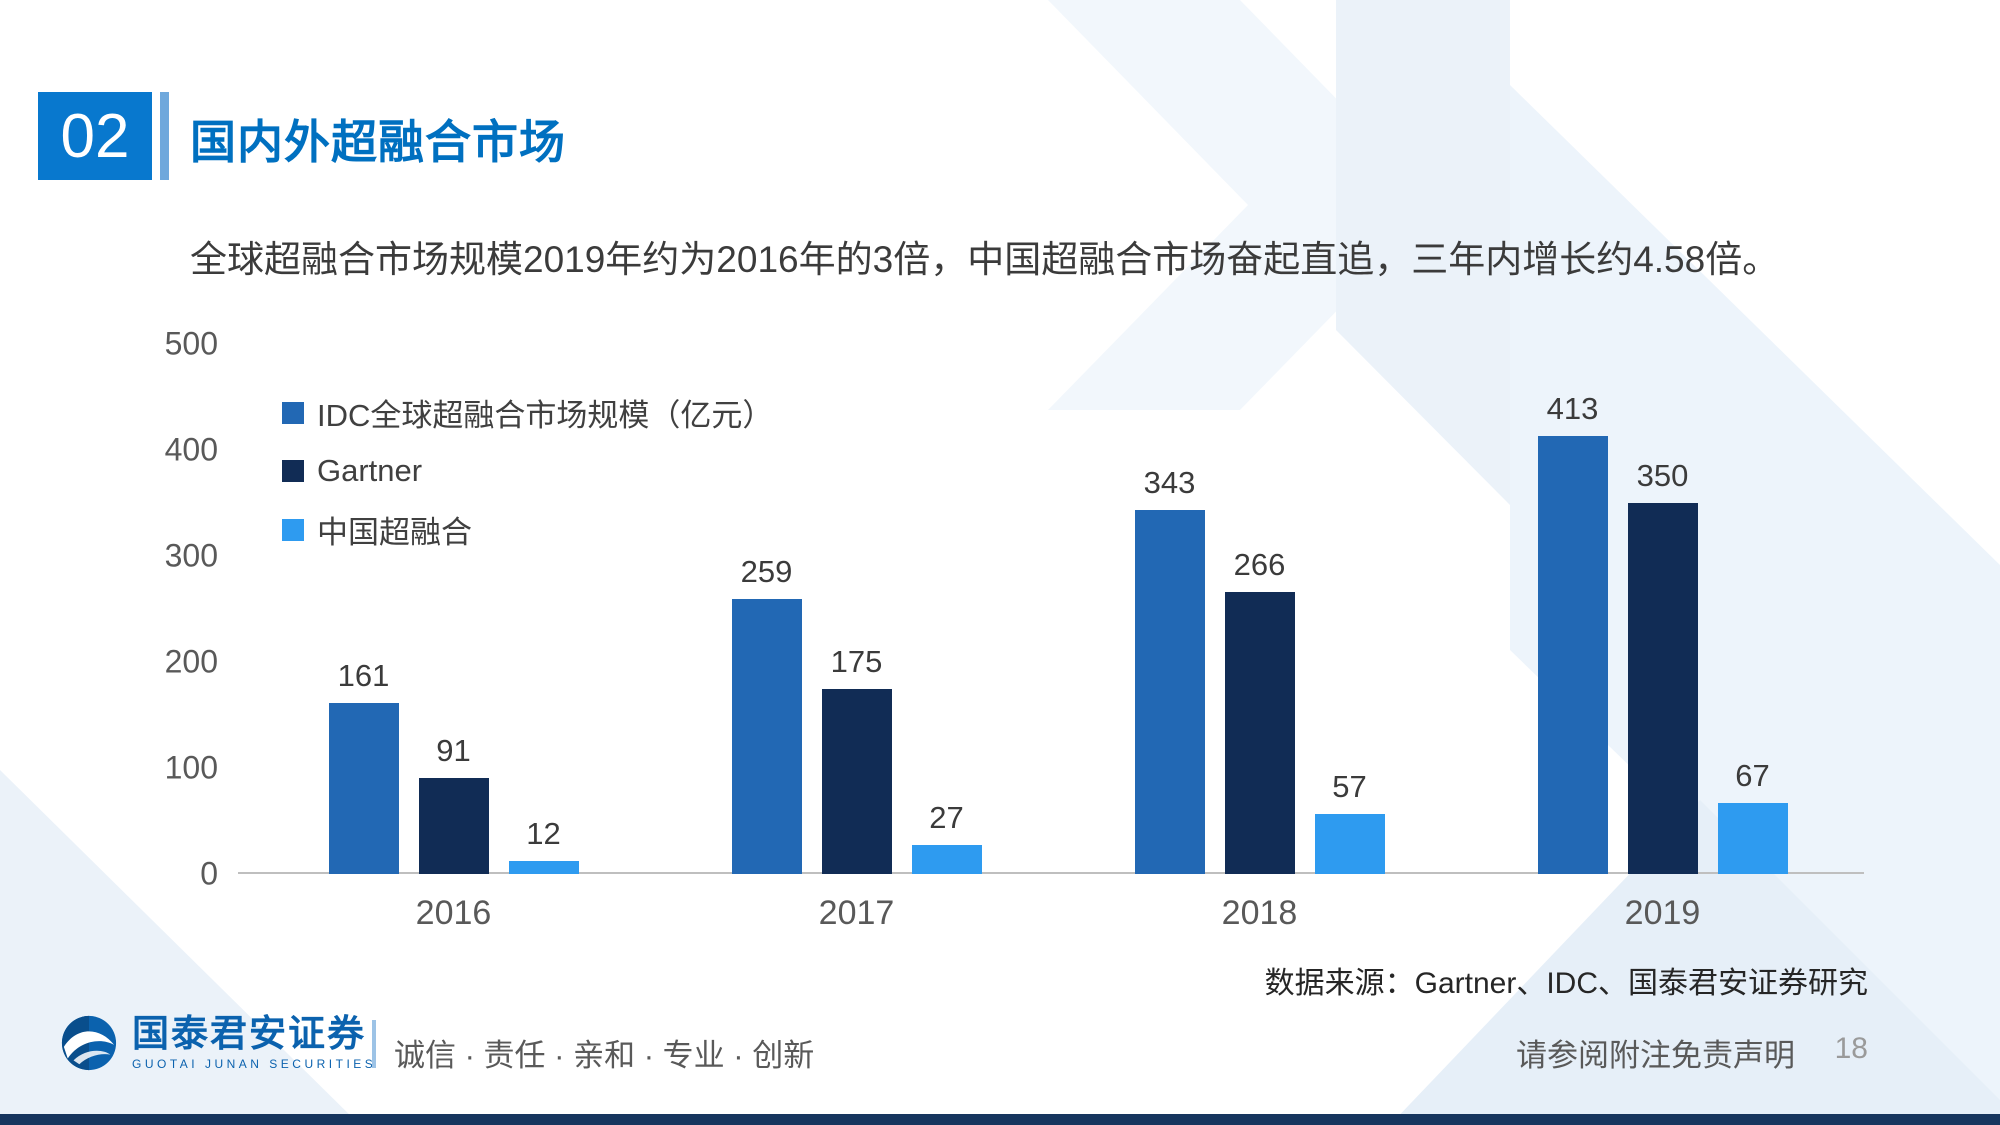 The height and width of the screenshot is (1125, 2000). Describe the element at coordinates (1752, 775) in the screenshot. I see `bar-value-label: 67` at that location.